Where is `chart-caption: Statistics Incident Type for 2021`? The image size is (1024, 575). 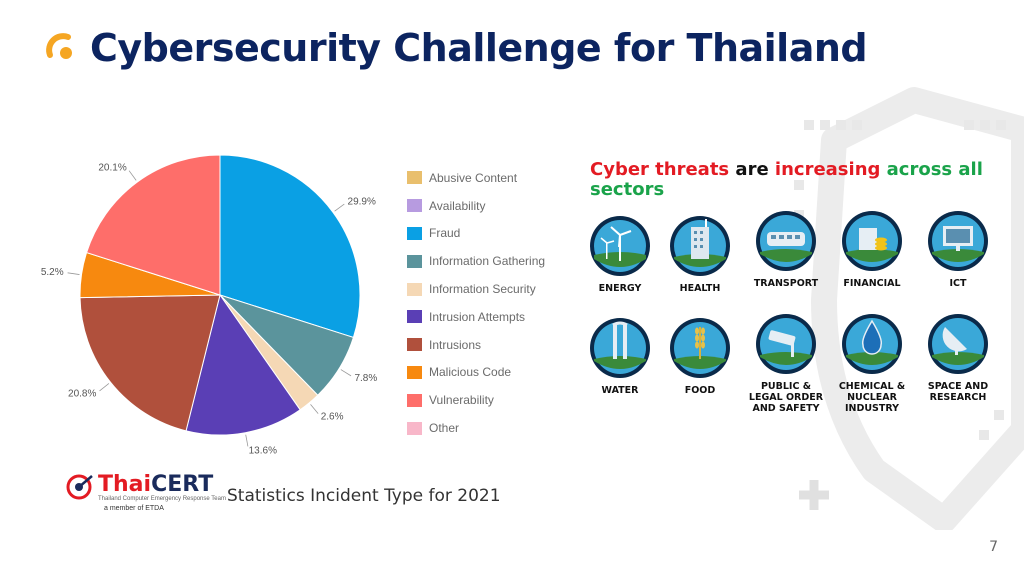 chart-caption: Statistics Incident Type for 2021 is located at coordinates (364, 496).